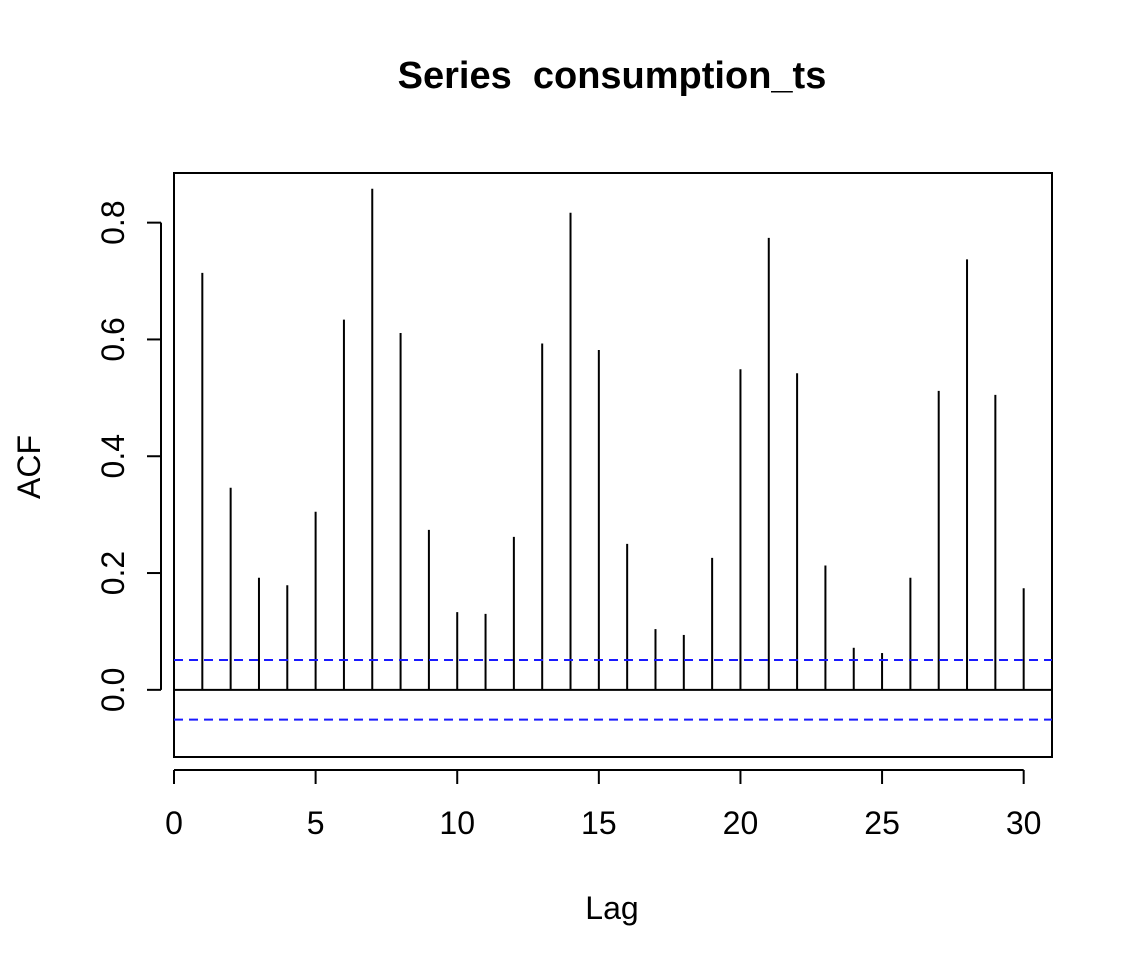  What do you see at coordinates (113, 690) in the screenshot?
I see `y-tick-label-0.0: 0.0` at bounding box center [113, 690].